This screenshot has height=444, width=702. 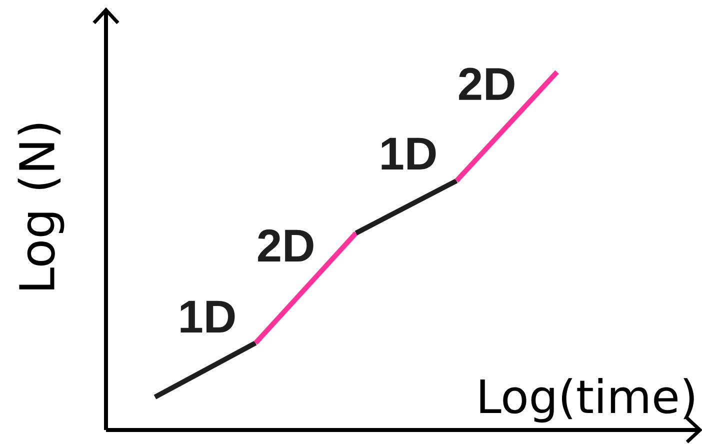 I want to click on x-axis-title: Log(time), so click(x=587, y=400).